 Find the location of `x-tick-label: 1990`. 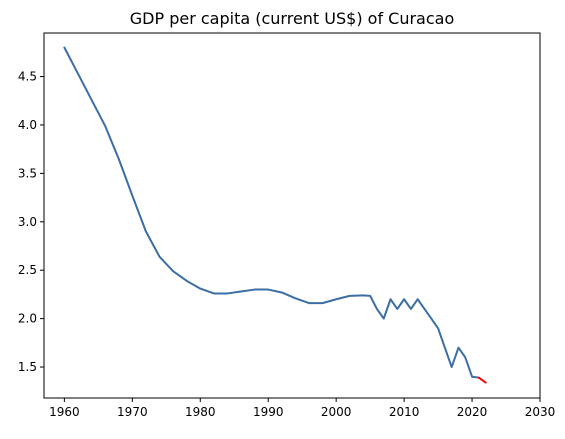

x-tick-label: 1990 is located at coordinates (268, 412).